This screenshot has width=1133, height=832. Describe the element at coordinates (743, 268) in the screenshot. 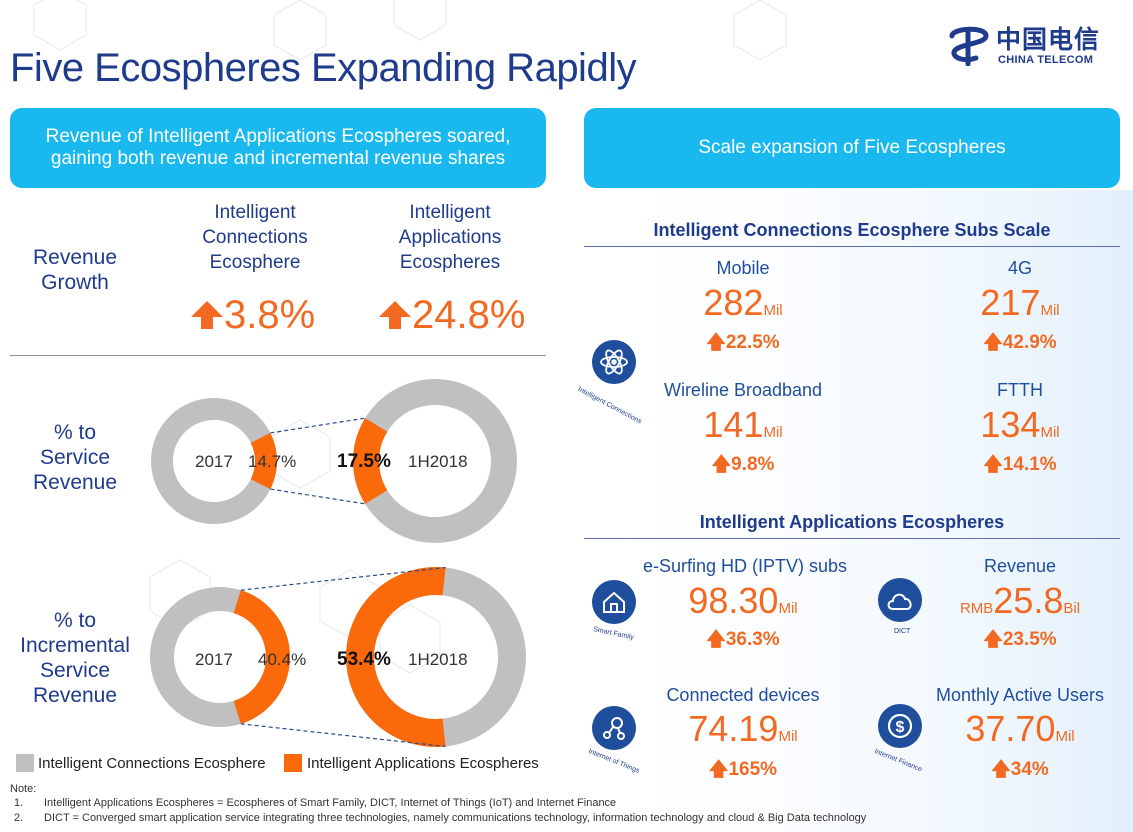

I see `mobile-label: Mobile` at that location.